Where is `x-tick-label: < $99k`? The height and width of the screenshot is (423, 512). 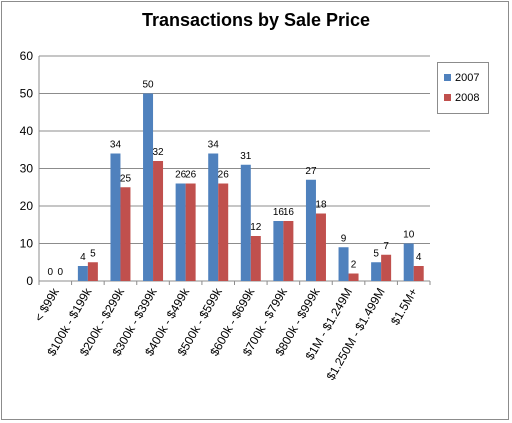
x-tick-label: < $99k is located at coordinates (47, 304).